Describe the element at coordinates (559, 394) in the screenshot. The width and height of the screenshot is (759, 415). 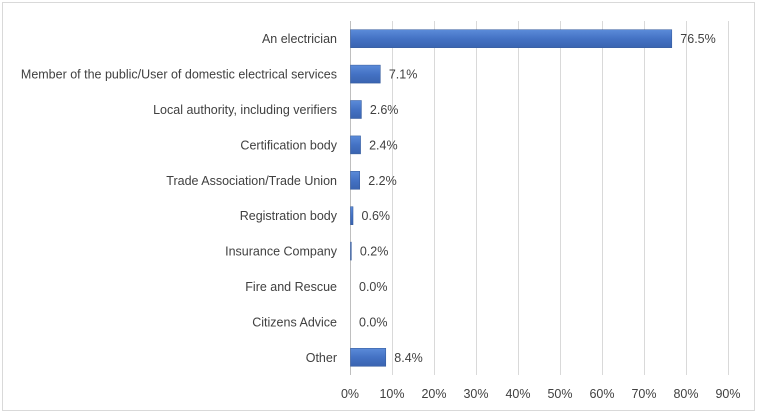
I see `x-tick-label: 50%` at that location.